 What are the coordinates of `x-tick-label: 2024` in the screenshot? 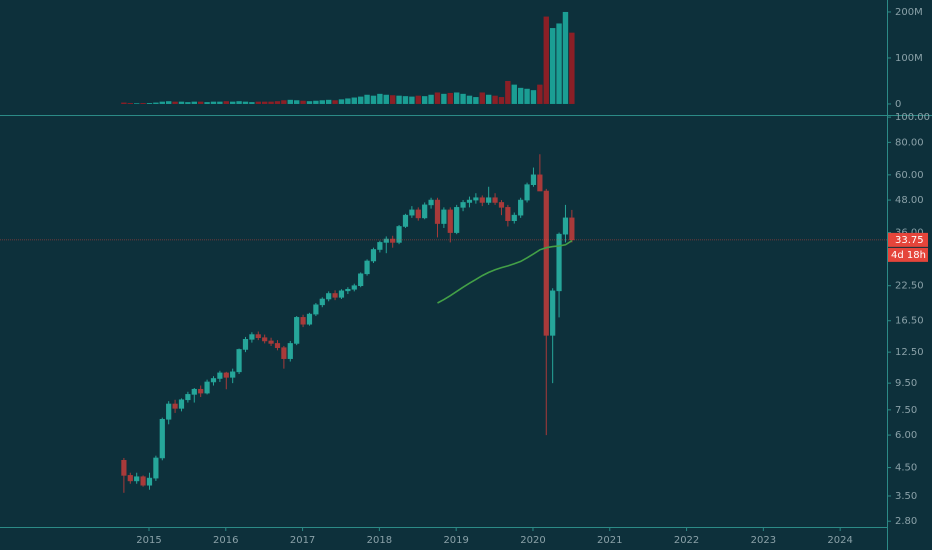 It's located at (839, 540).